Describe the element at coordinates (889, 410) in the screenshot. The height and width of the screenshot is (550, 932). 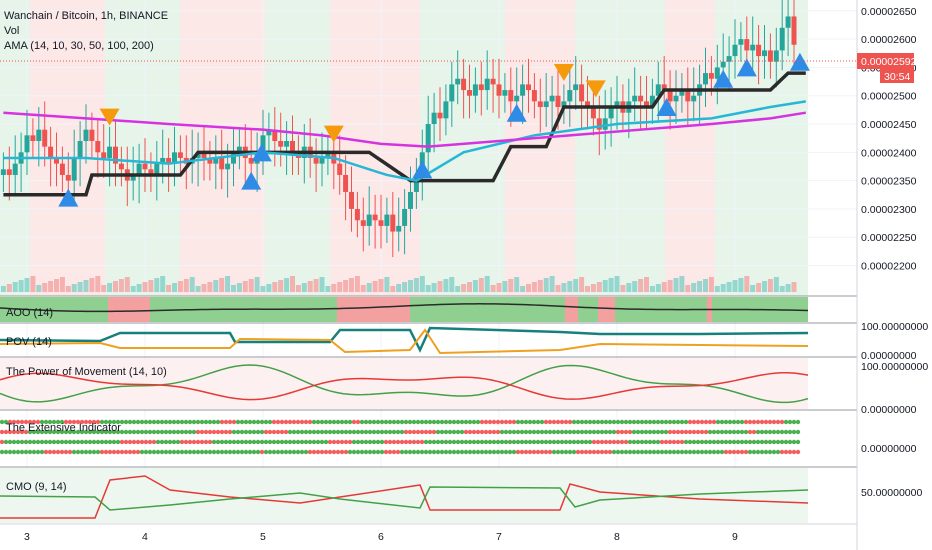
I see `pom-tick-0: 0.00000000` at that location.